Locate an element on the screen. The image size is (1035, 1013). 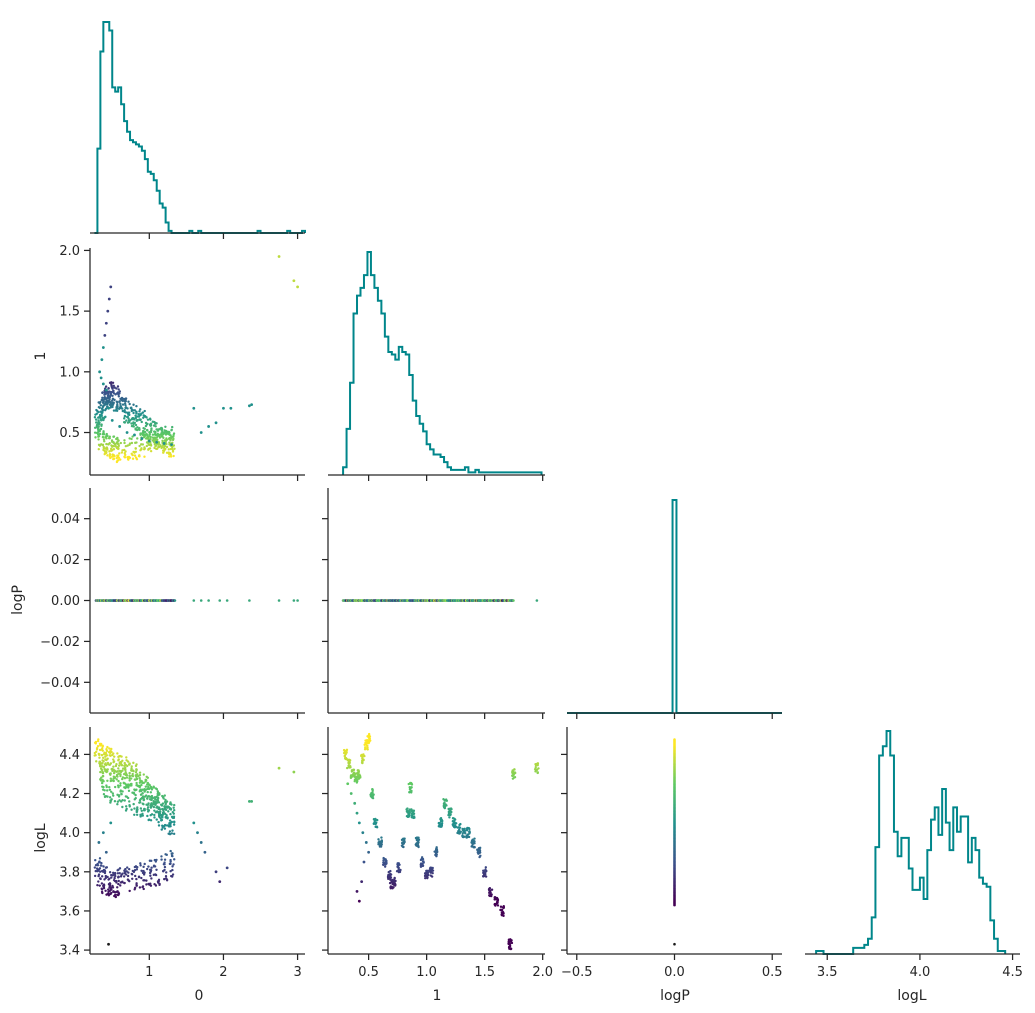
panel-3-1-xtick-label: 1.5 is located at coordinates (484, 972).